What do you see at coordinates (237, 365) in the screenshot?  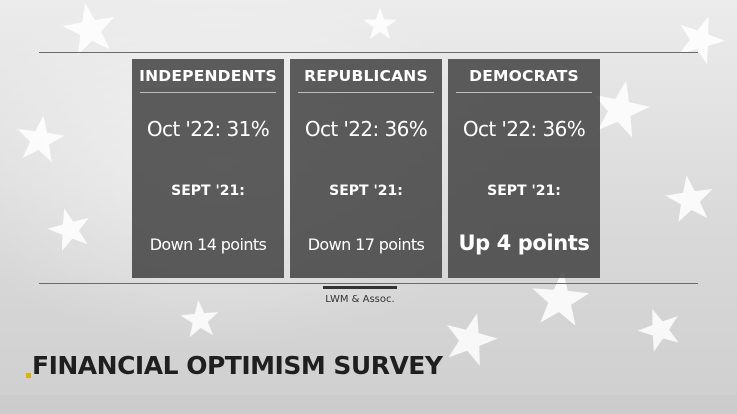 I see `page-title: FINANCIAL OPTIMISM SURVEY` at bounding box center [237, 365].